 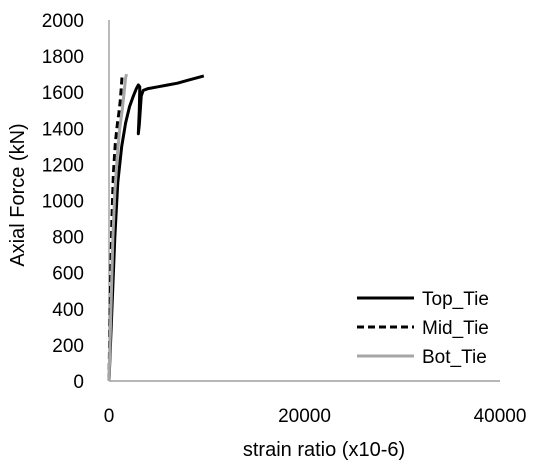 What do you see at coordinates (63, 93) in the screenshot?
I see `y-tick-label: 1600` at bounding box center [63, 93].